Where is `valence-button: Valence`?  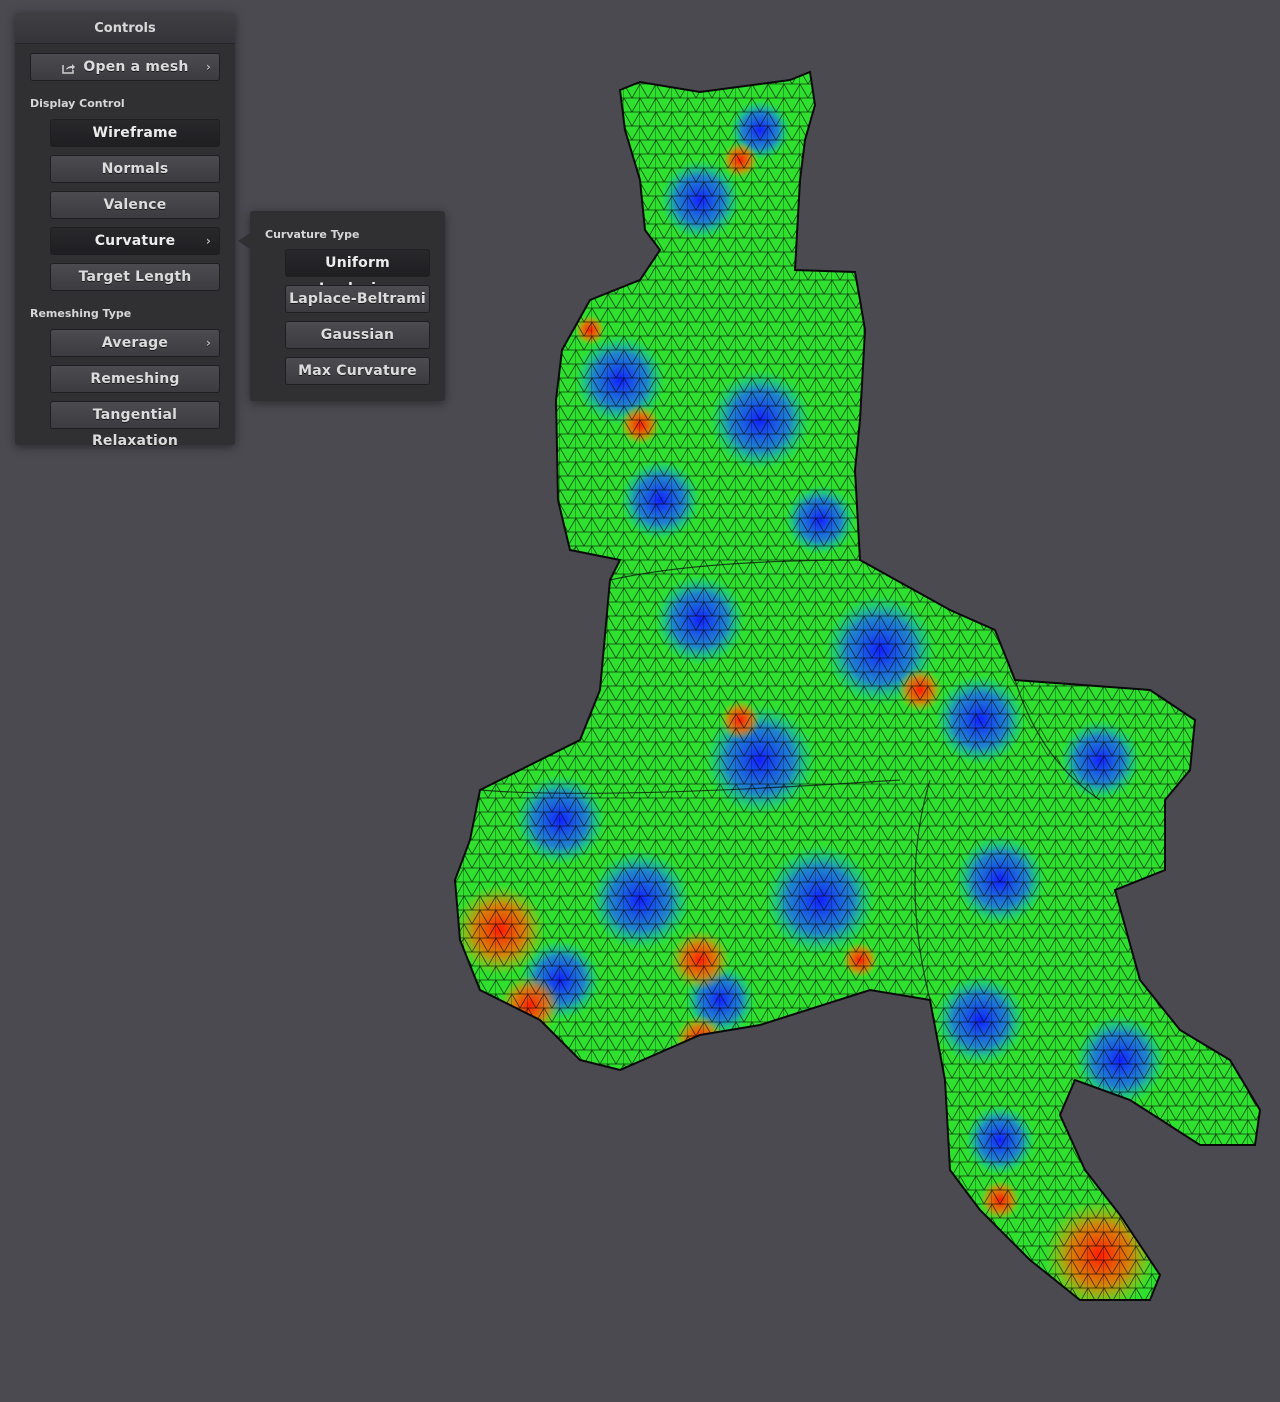
valence-button: Valence is located at coordinates (135, 205).